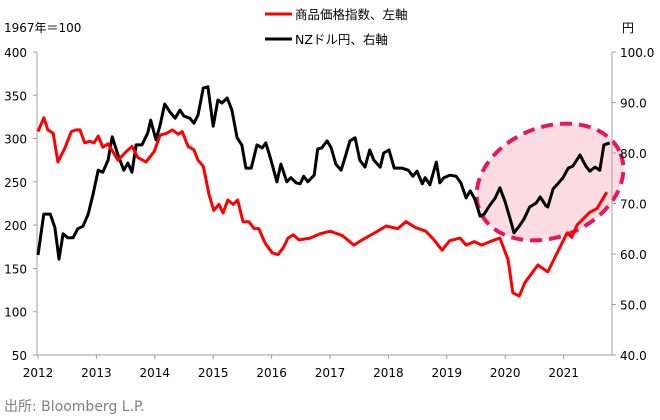 The width and height of the screenshot is (660, 420). Describe the element at coordinates (15, 53) in the screenshot. I see `left-tick-label: 400` at that location.